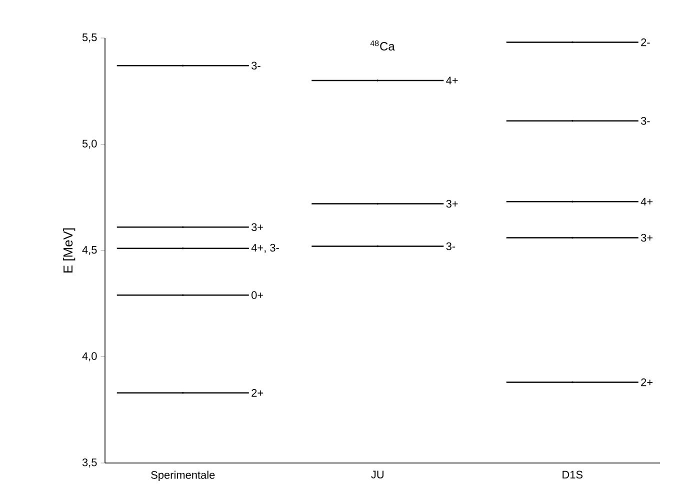  What do you see at coordinates (265, 248) in the screenshot?
I see `annotation: 4+, 3-` at bounding box center [265, 248].